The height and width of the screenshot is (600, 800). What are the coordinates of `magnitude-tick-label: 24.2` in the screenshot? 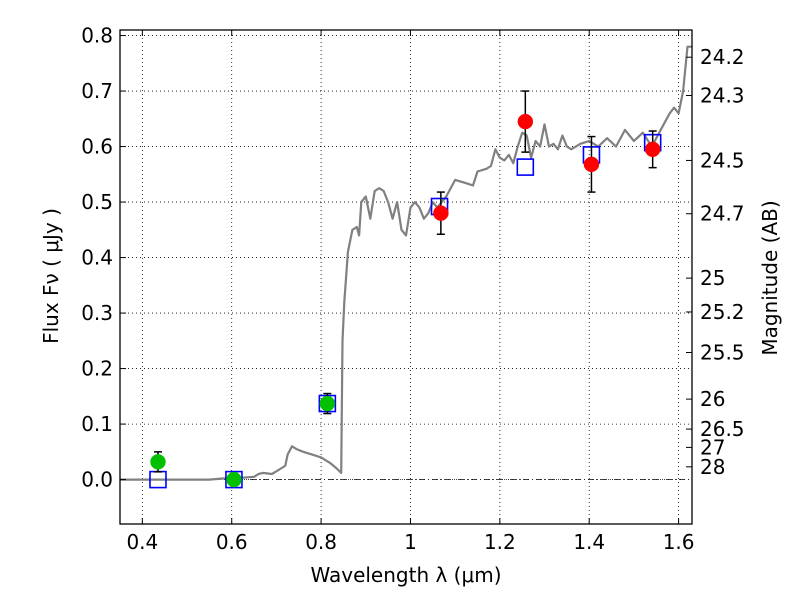 It's located at (722, 57).